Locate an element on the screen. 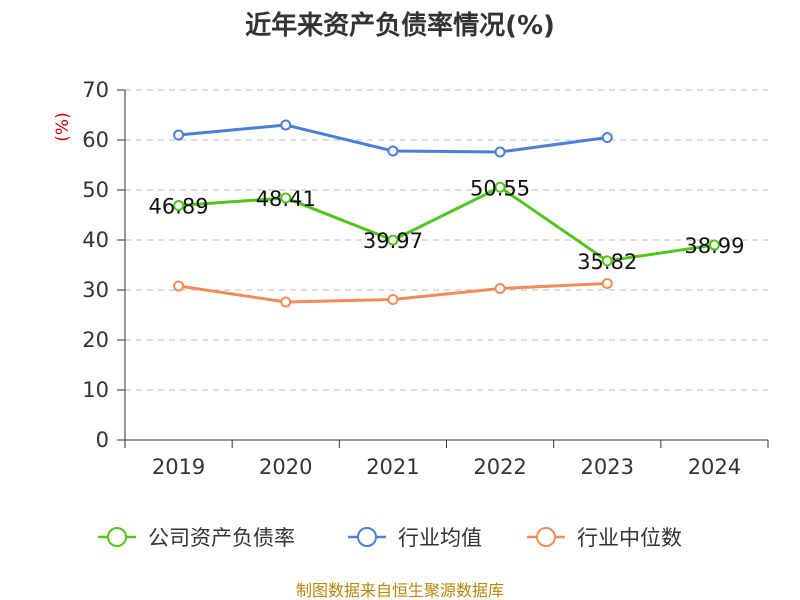 The height and width of the screenshot is (600, 800). legend-label: 公司资产负债率 is located at coordinates (221, 538).